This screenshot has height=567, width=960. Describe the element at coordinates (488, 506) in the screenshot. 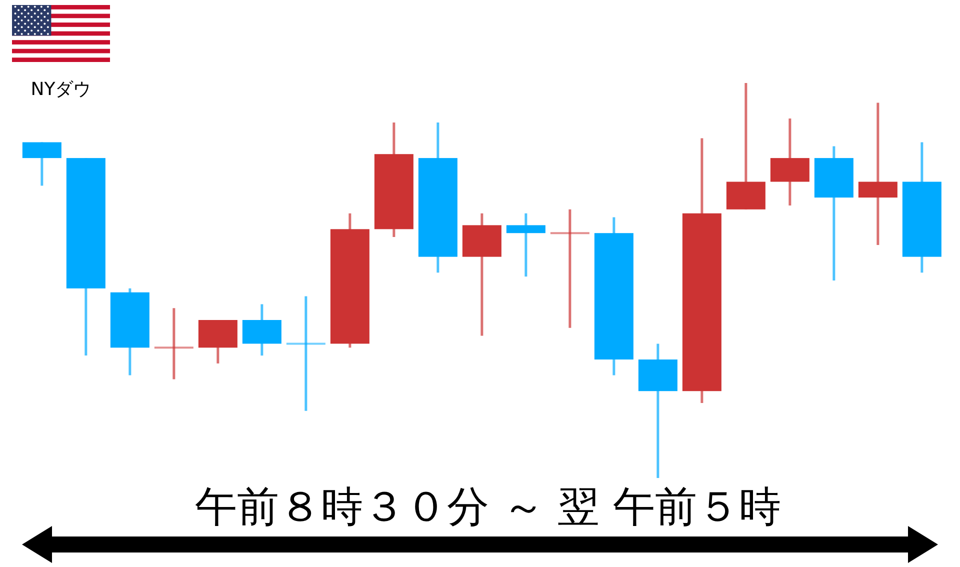

I see `x-axis-title: 午前８時３０分 ～ 翌 午前５時` at that location.